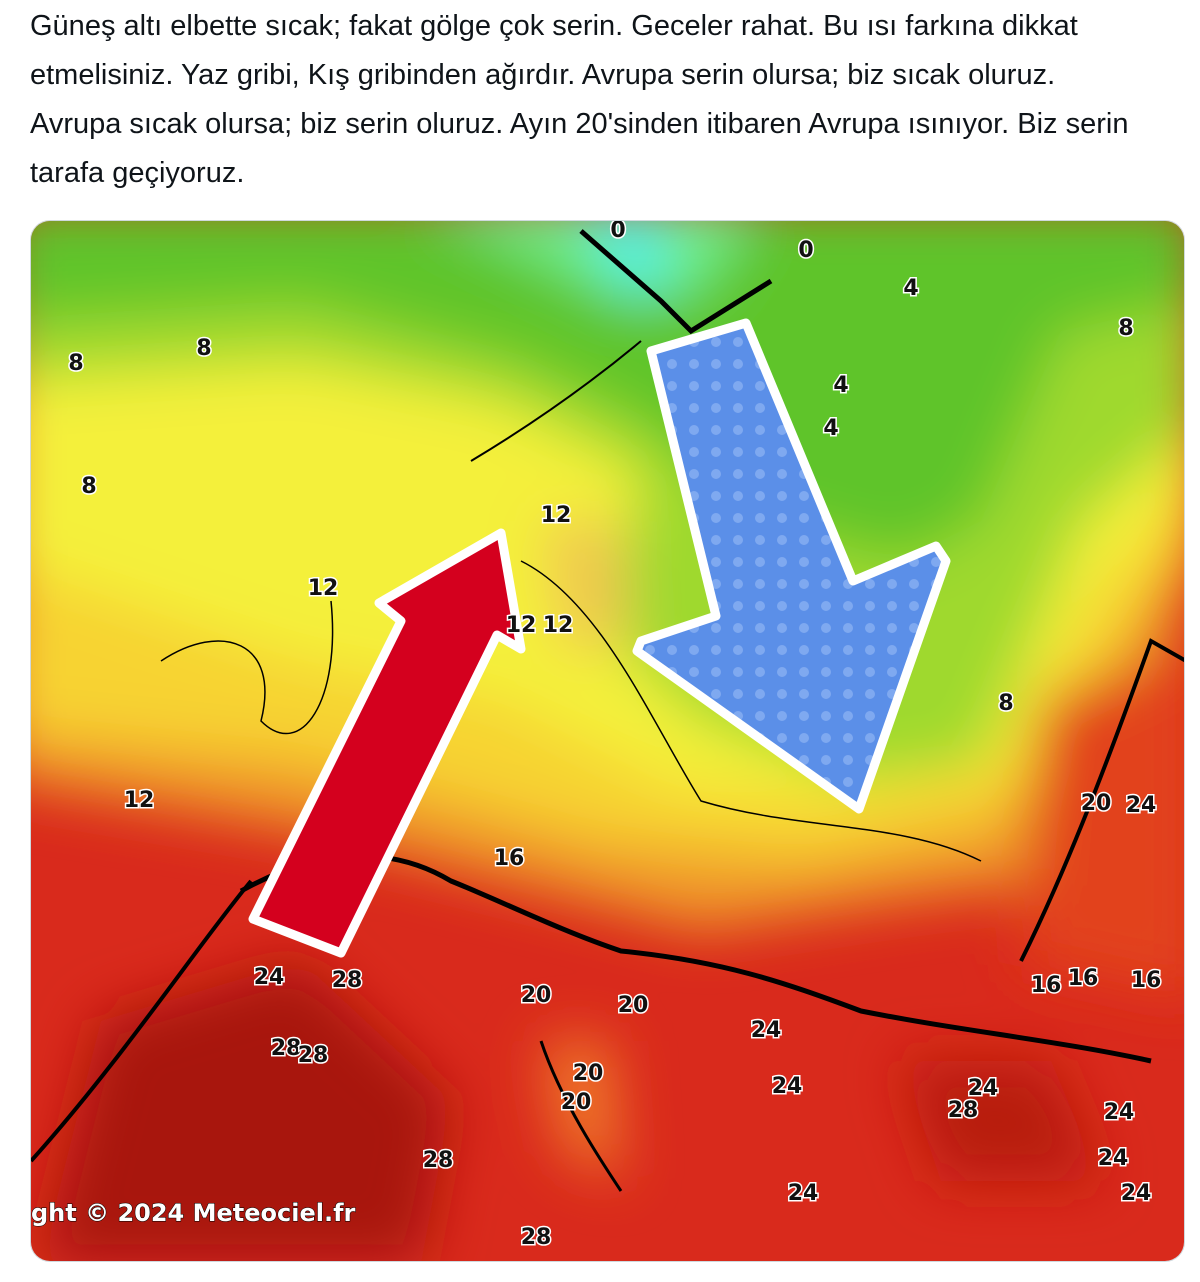 Image resolution: width=1200 pixels, height=1282 pixels. I want to click on copyright: ght © 2024 Meteociel.fr, so click(193, 1213).